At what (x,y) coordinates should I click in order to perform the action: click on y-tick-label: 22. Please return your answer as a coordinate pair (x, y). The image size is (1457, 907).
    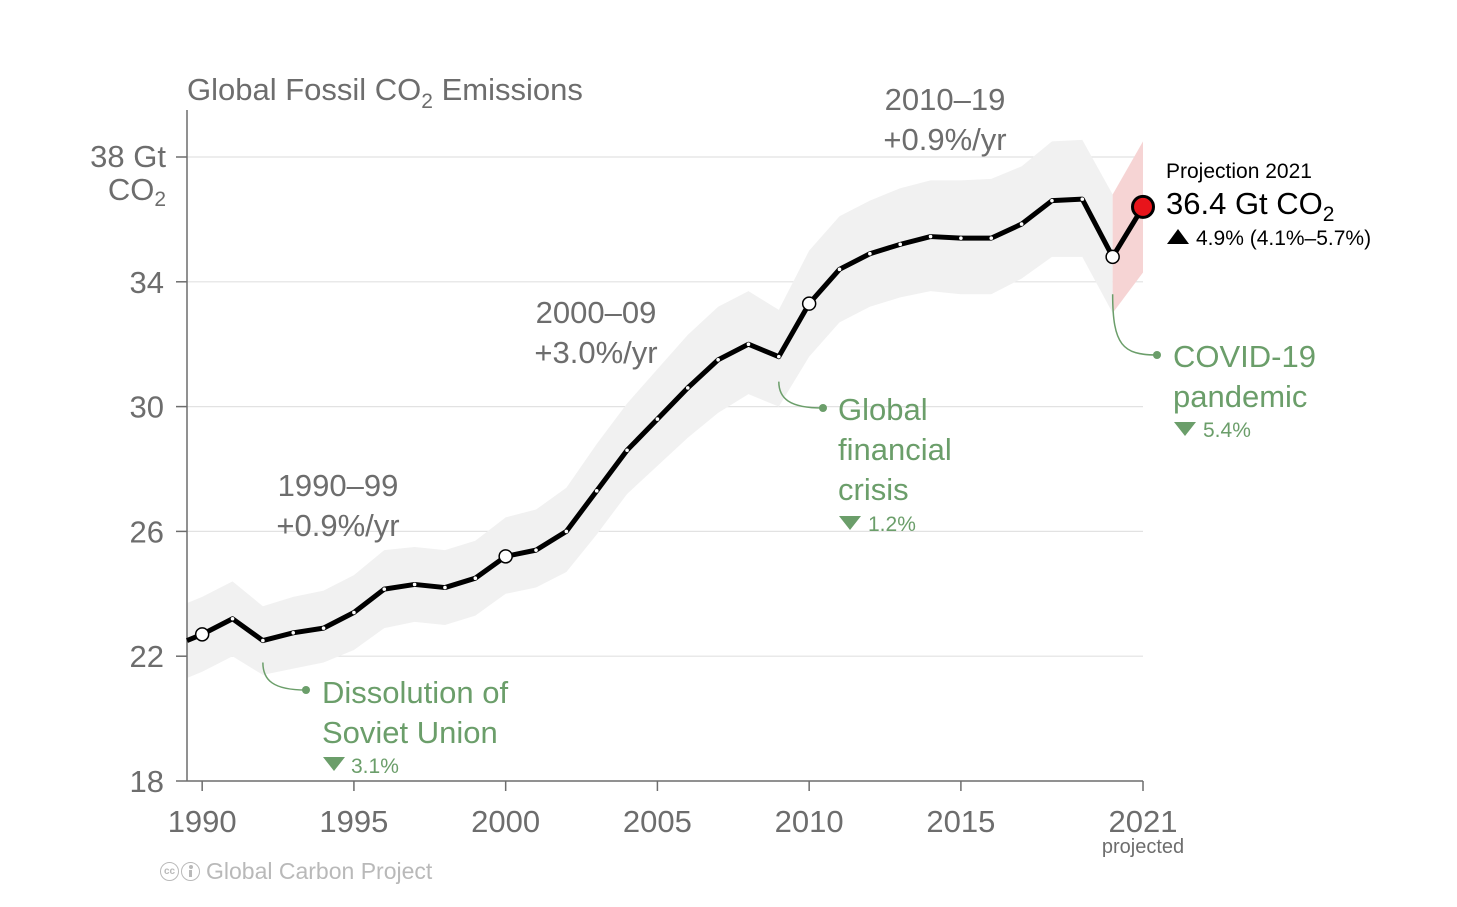
    Looking at the image, I should click on (147, 656).